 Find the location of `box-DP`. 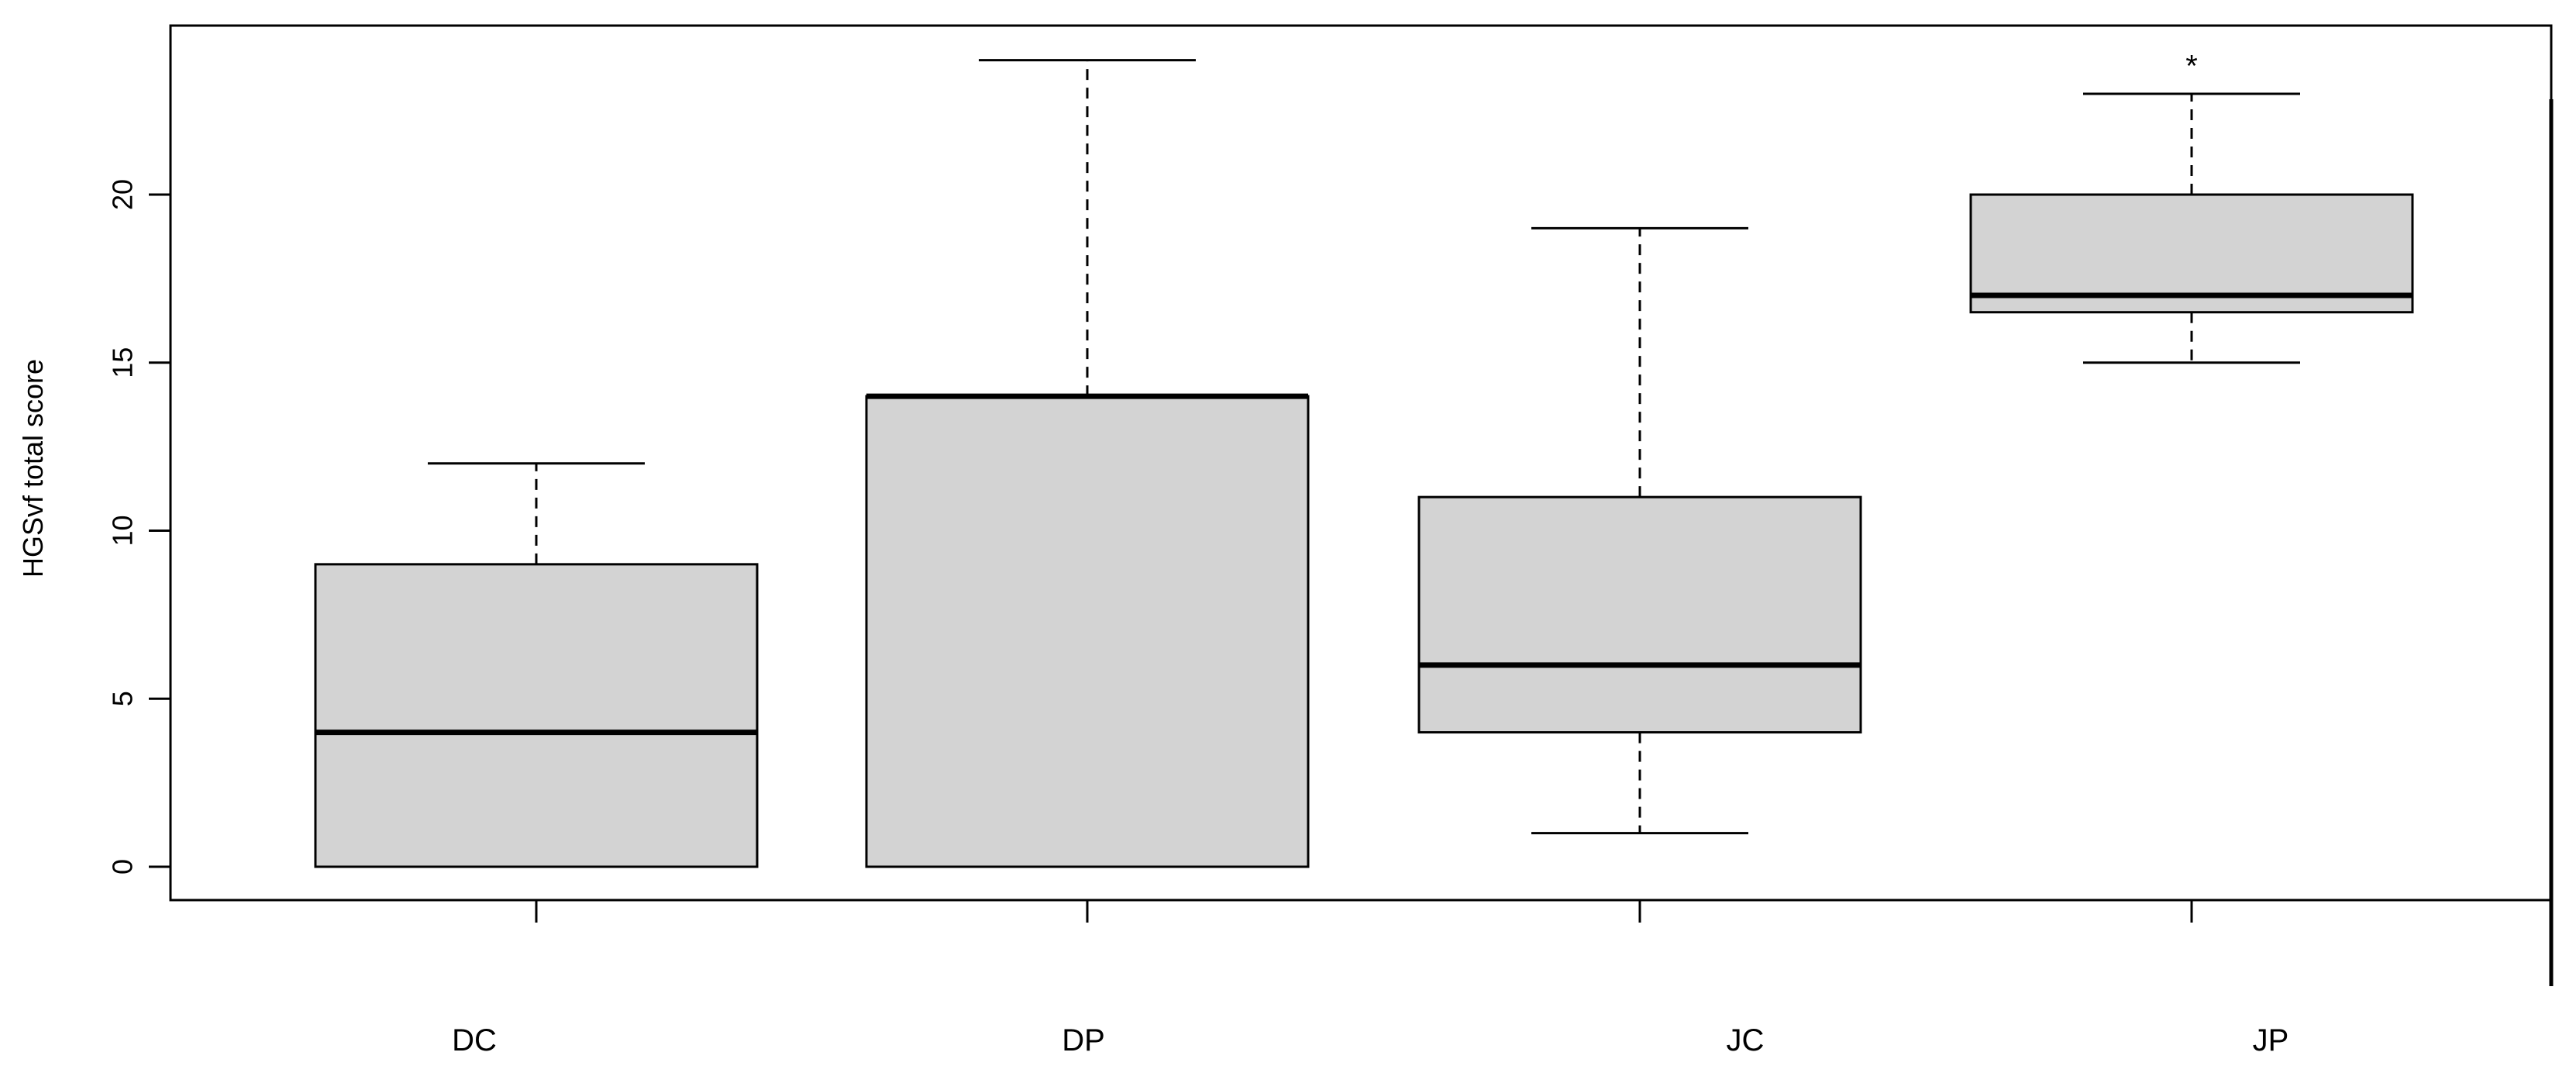

box-DP is located at coordinates (1087, 463).